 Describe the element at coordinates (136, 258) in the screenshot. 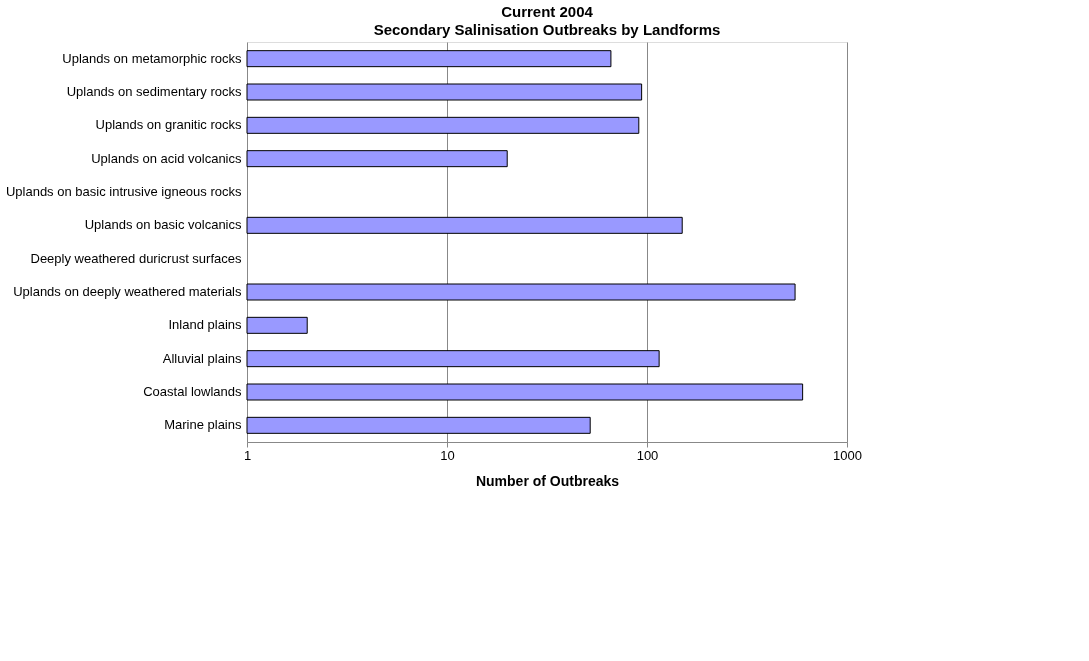

I see `y-tick-label: Deeply weathered duricrust surfaces` at that location.